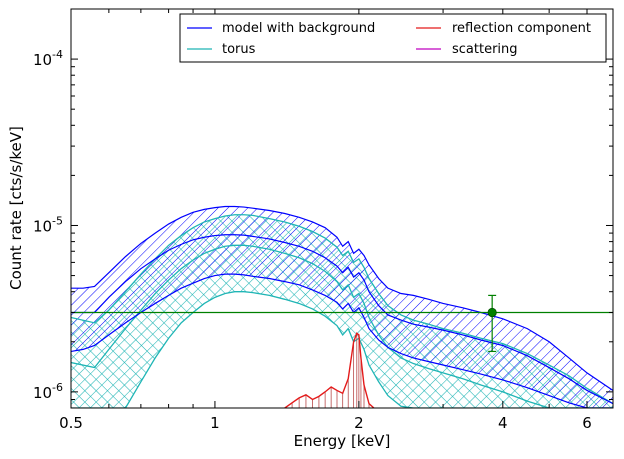 This screenshot has height=459, width=624. What do you see at coordinates (587, 423) in the screenshot?
I see `x-tick-label: 6` at bounding box center [587, 423].